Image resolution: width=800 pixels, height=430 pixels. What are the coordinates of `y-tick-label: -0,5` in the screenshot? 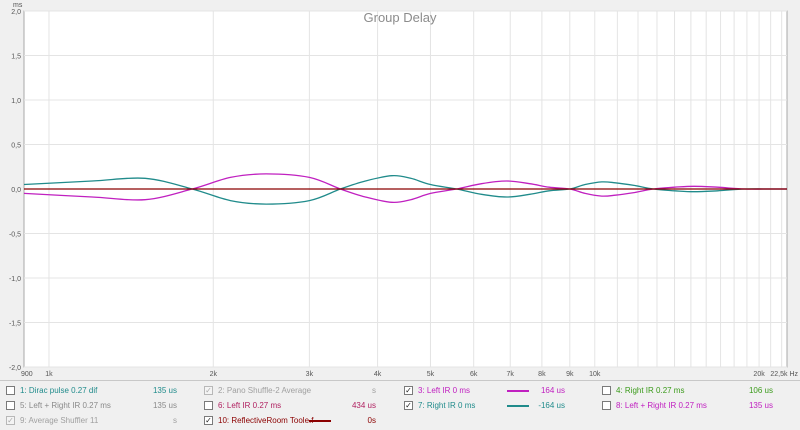 It's located at (15, 235).